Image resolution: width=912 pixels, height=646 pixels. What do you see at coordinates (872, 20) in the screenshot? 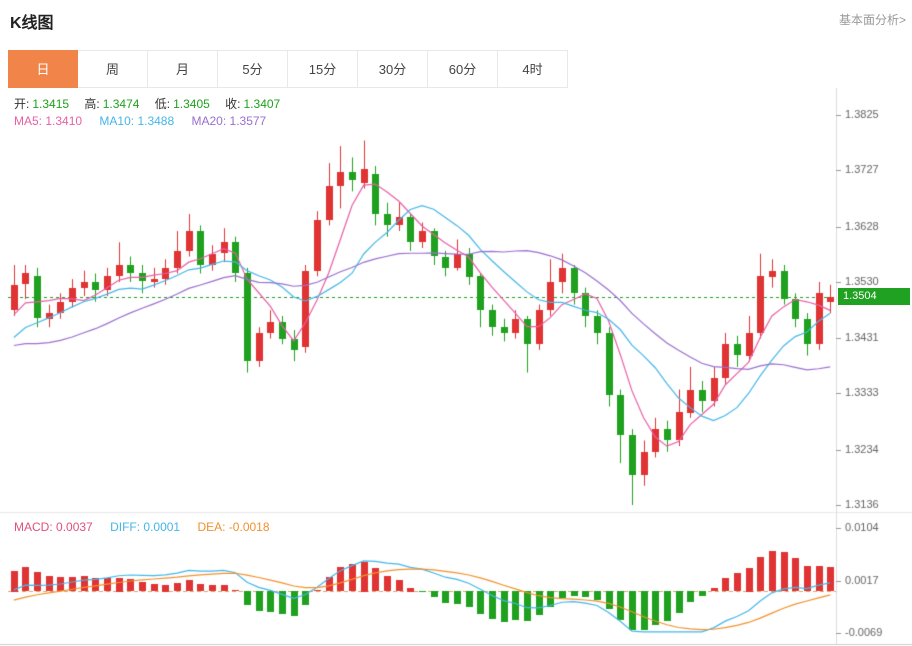
I see `fundamental-analysis-link: 基本面分析>` at bounding box center [872, 20].